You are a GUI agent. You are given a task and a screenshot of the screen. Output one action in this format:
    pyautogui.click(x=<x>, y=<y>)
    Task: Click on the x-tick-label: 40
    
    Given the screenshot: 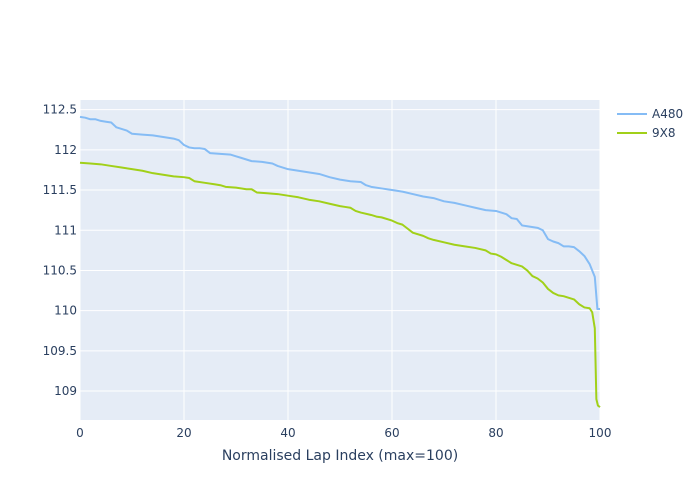 What is the action you would take?
    pyautogui.click(x=287, y=433)
    